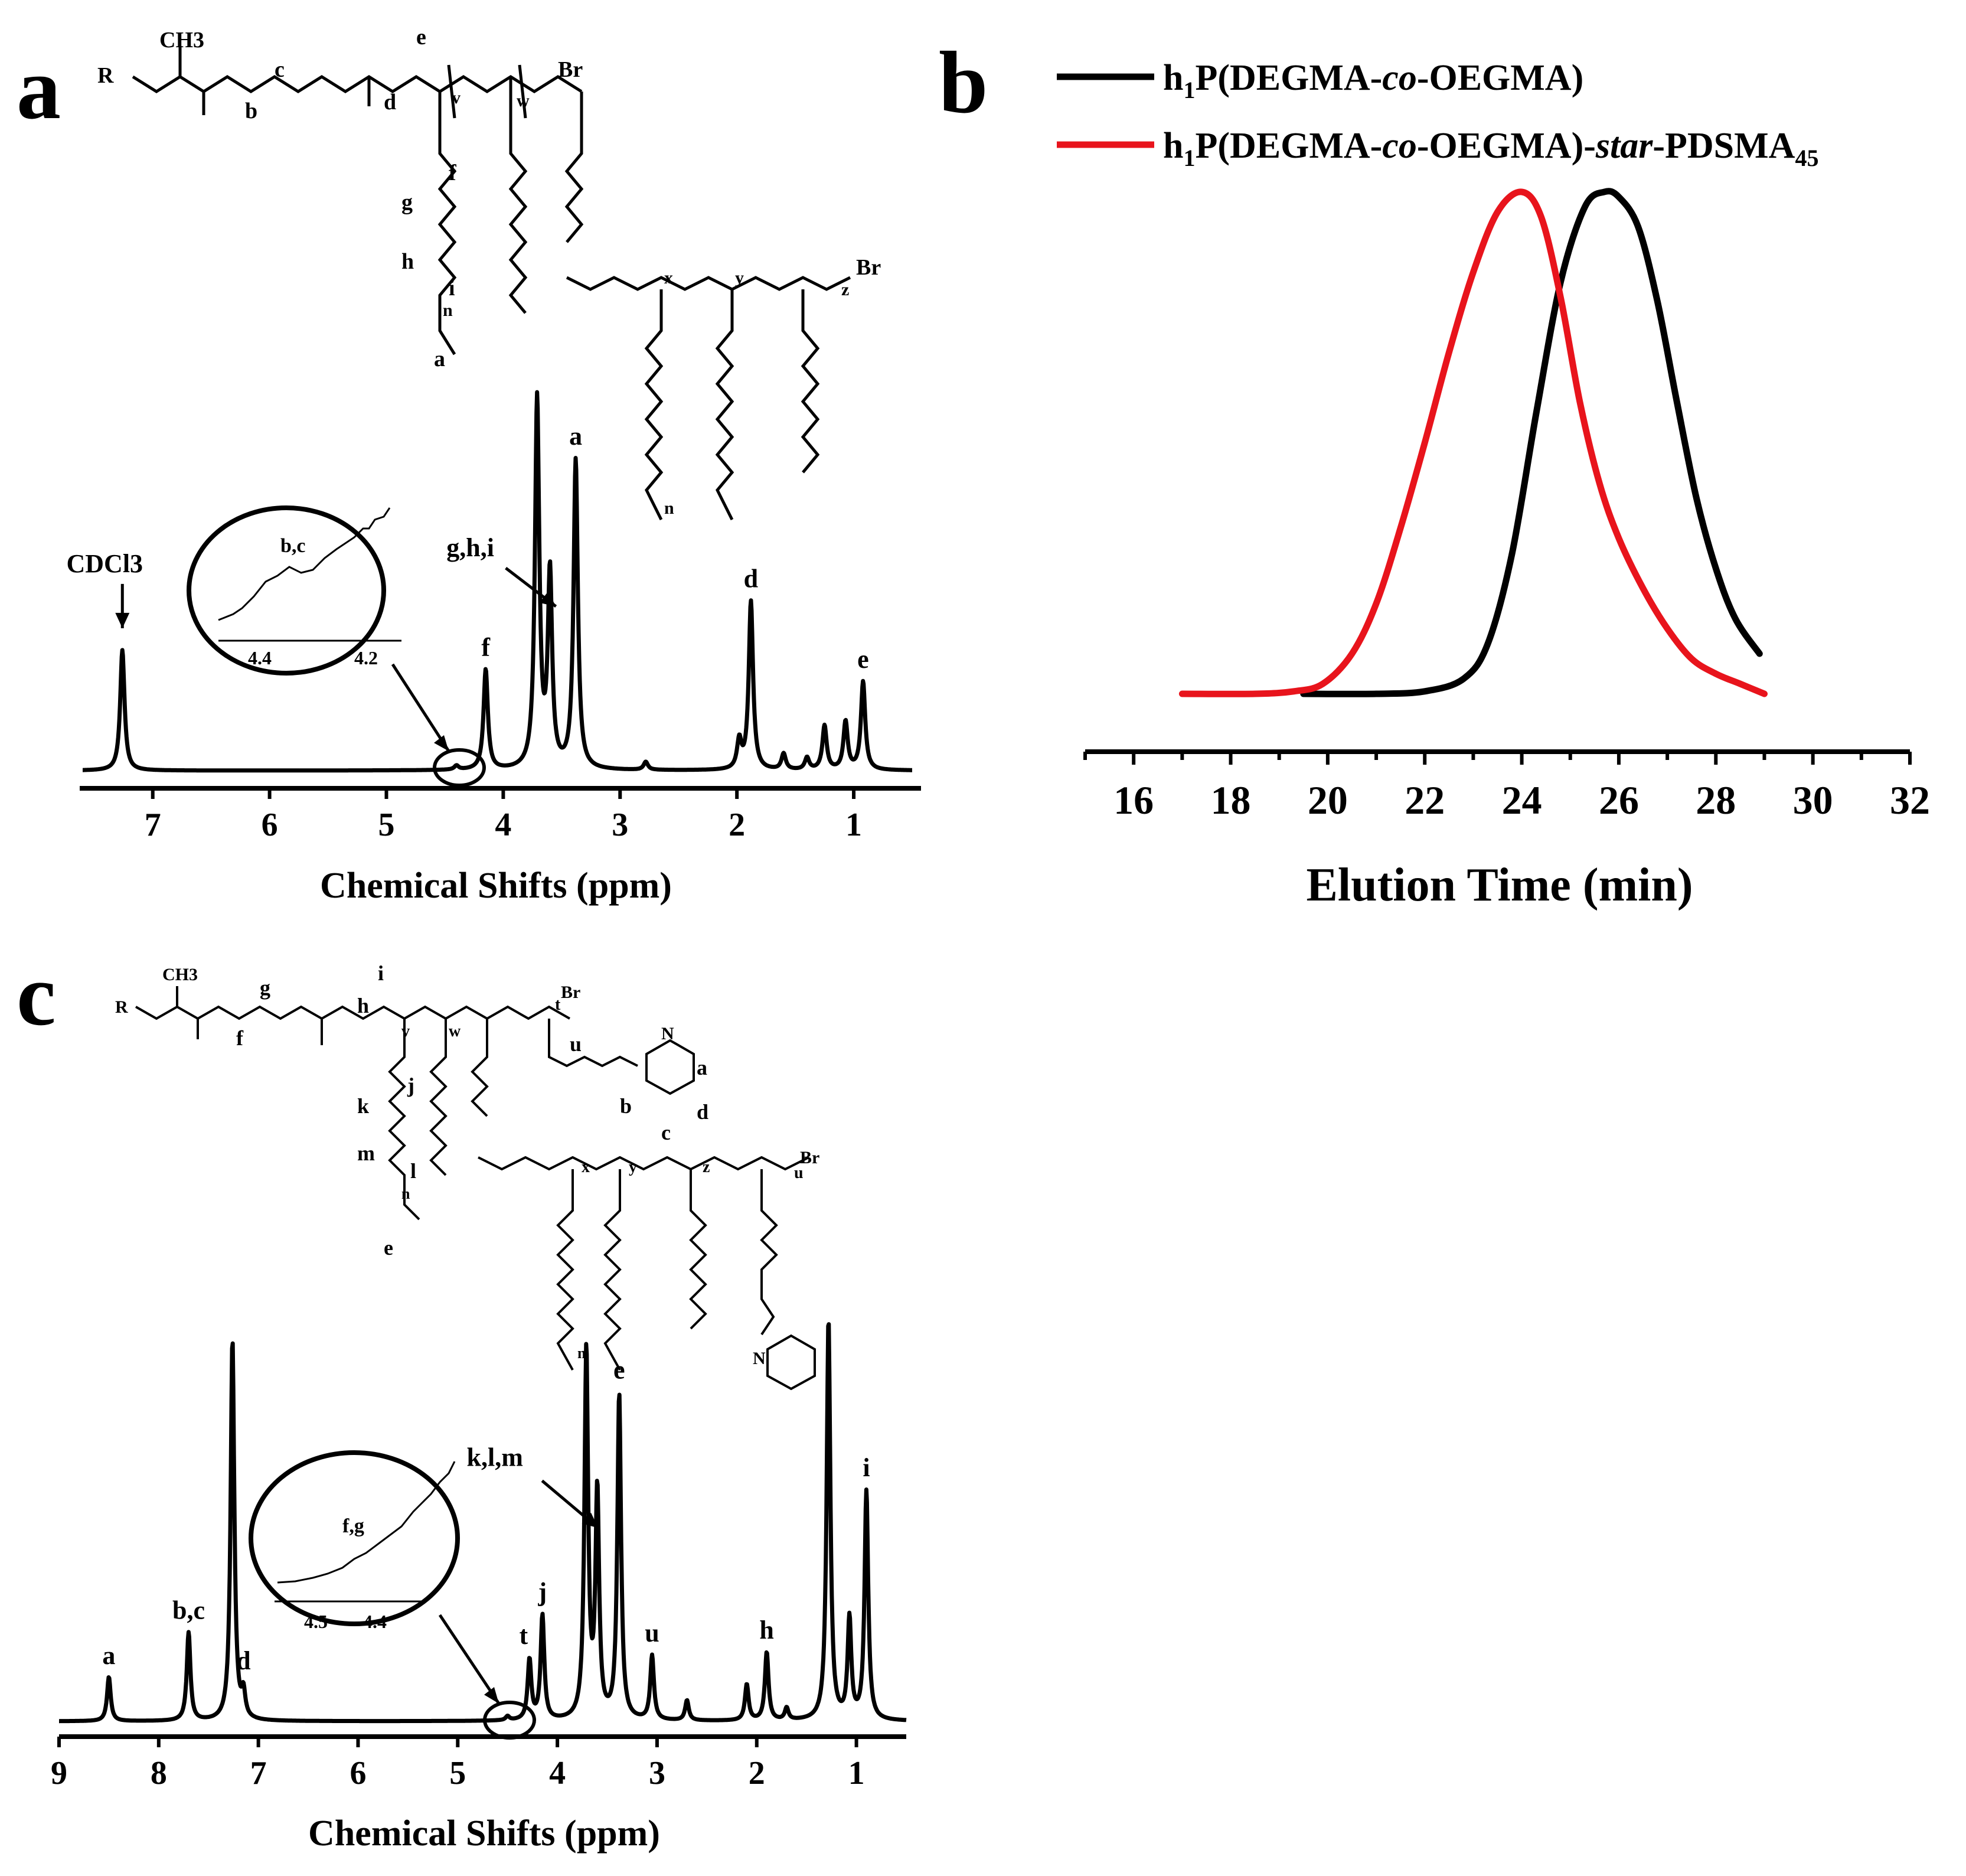  I want to click on x-tick-label: 7, so click(153, 825).